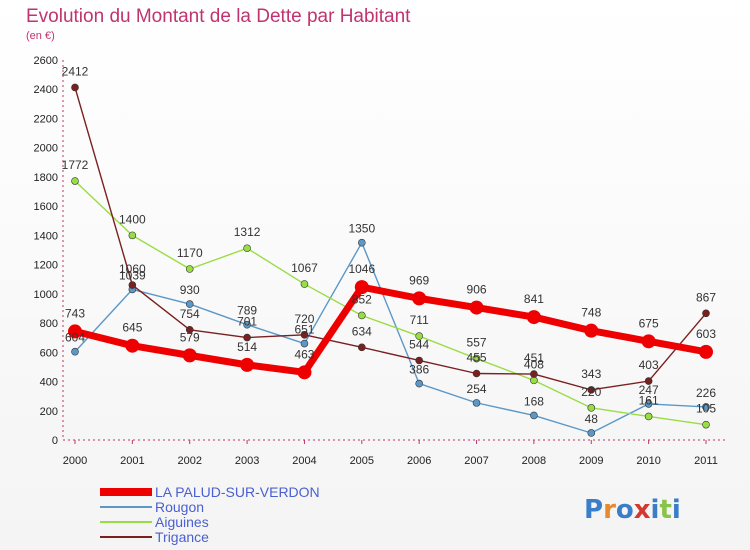 The height and width of the screenshot is (550, 750). Describe the element at coordinates (247, 232) in the screenshot. I see `data-label: 1312` at that location.